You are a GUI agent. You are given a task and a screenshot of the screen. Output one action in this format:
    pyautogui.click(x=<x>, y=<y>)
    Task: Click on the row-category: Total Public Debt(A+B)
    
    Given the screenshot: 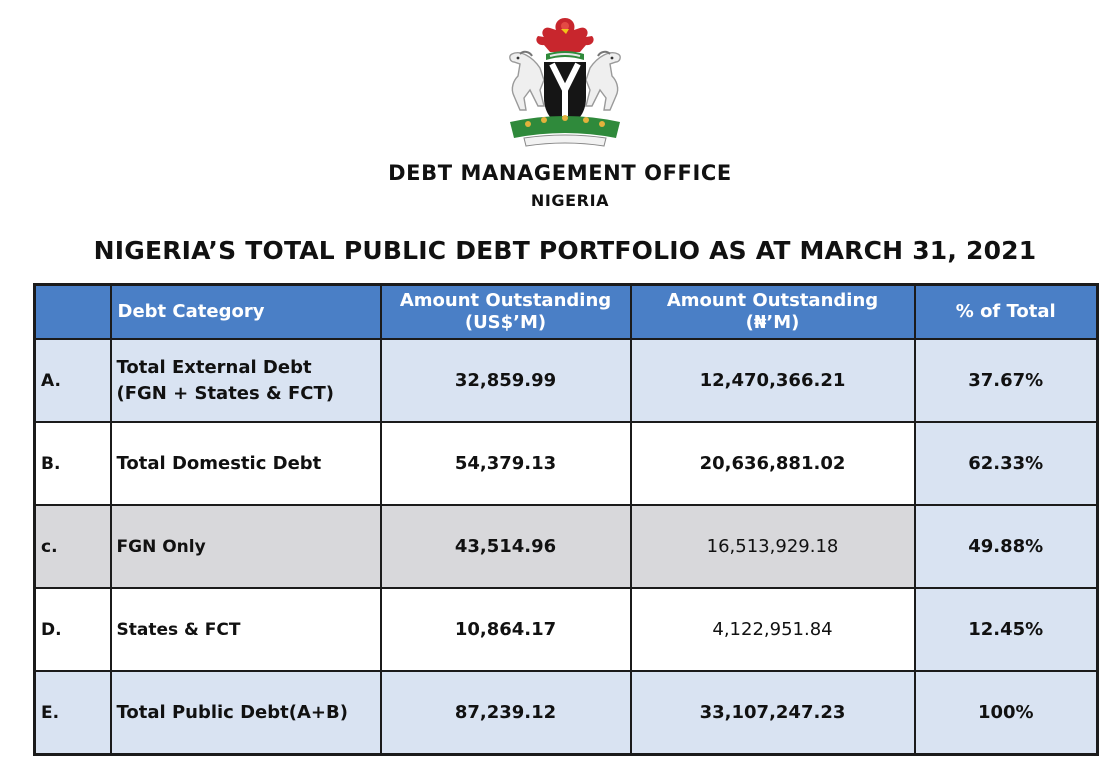 What is the action you would take?
    pyautogui.click(x=245, y=713)
    